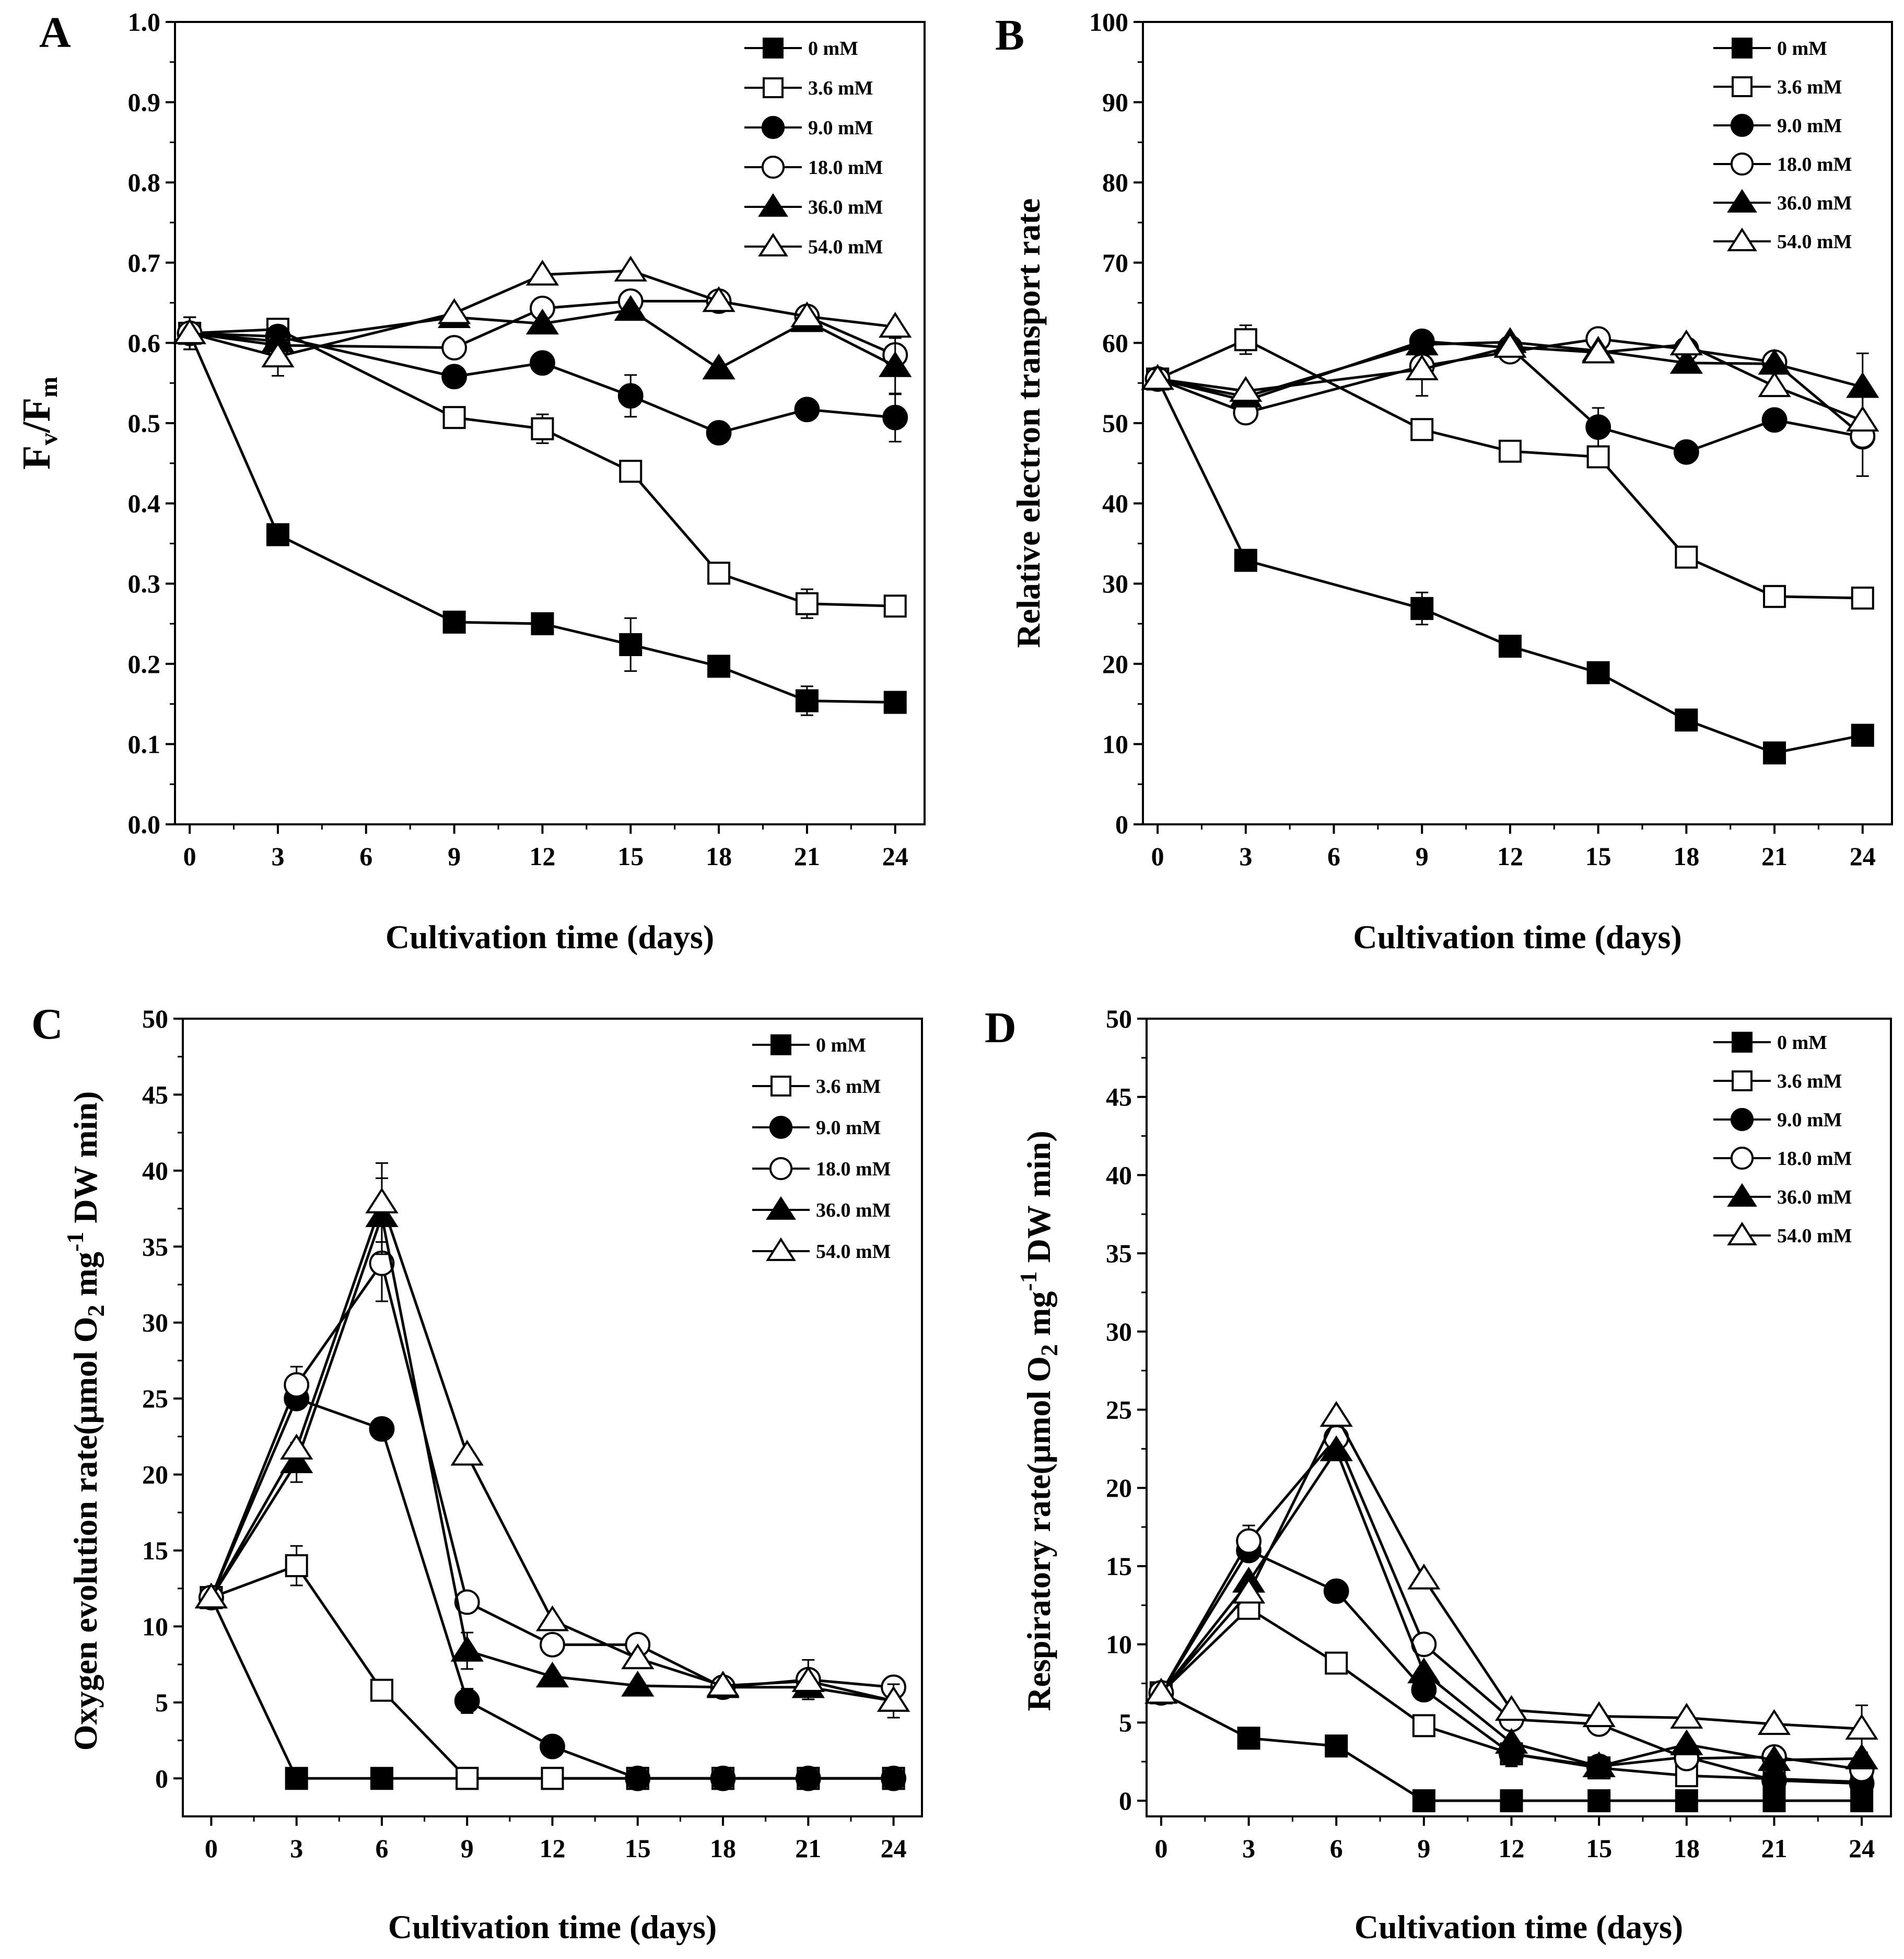  Describe the element at coordinates (1115, 102) in the screenshot. I see `y-tick-label: 90` at that location.